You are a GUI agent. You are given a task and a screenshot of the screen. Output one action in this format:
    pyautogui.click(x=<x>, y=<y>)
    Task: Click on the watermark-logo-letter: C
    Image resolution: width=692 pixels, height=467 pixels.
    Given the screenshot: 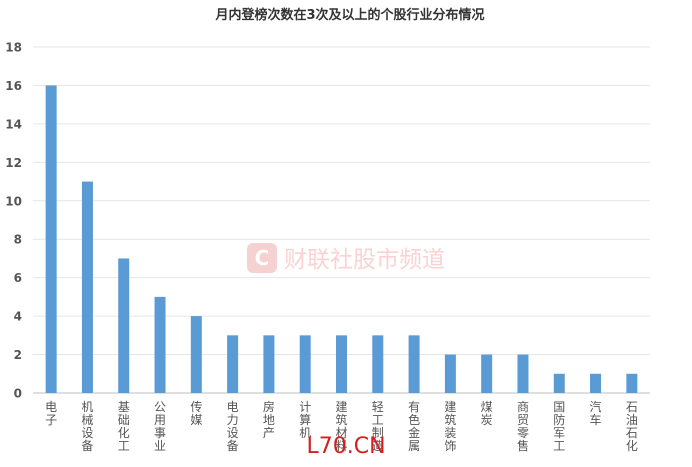 What is the action you would take?
    pyautogui.click(x=262, y=258)
    